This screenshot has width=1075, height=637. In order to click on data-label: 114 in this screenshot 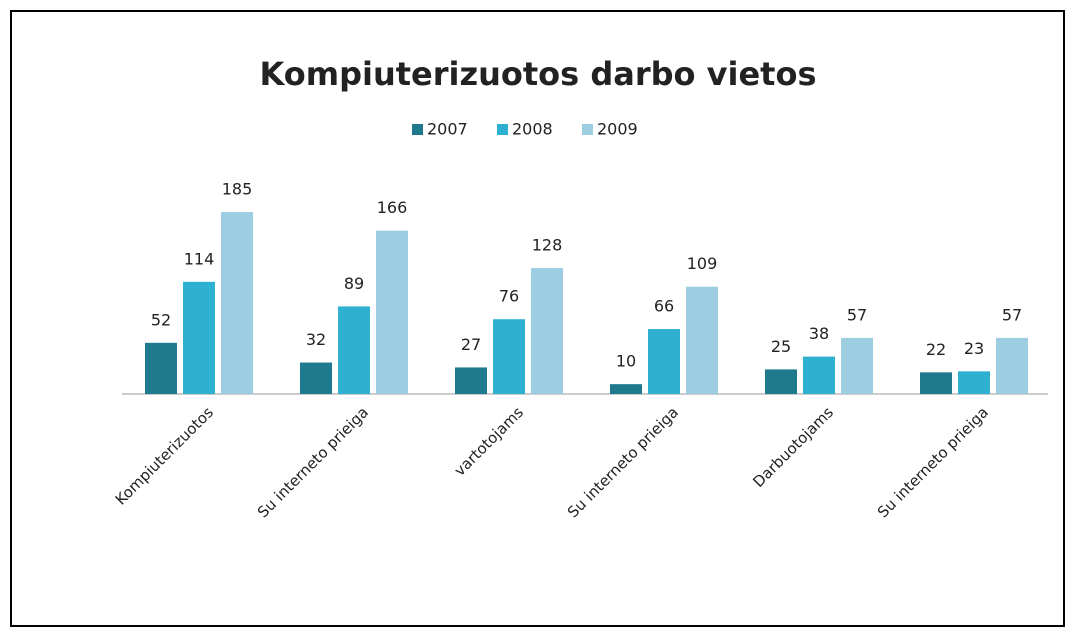, I will do `click(199, 258)`.